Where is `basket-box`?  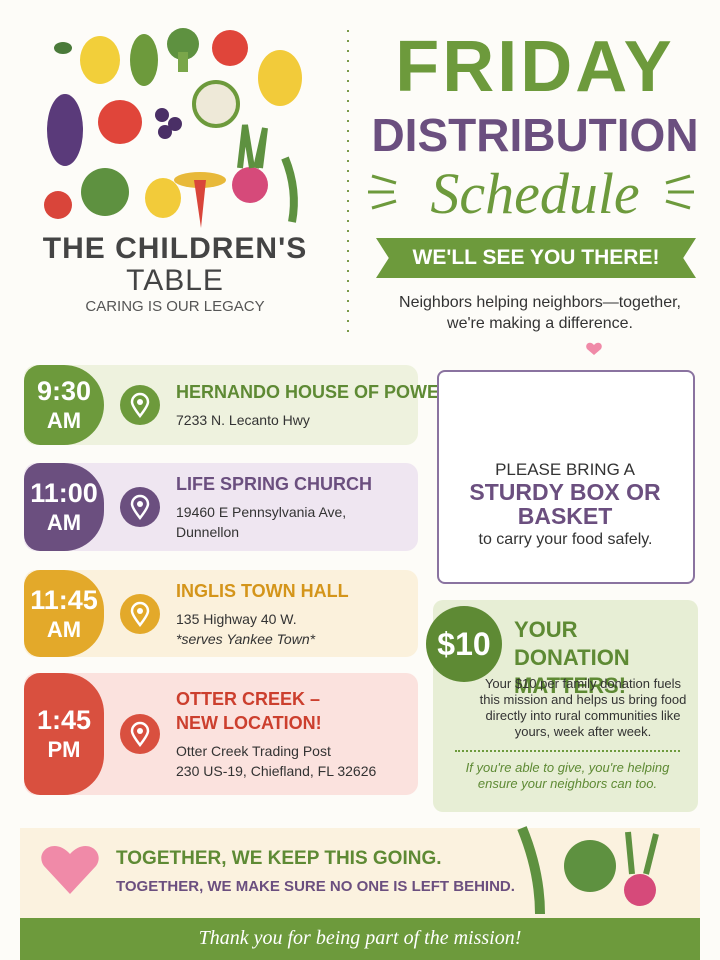 basket-box is located at coordinates (566, 477).